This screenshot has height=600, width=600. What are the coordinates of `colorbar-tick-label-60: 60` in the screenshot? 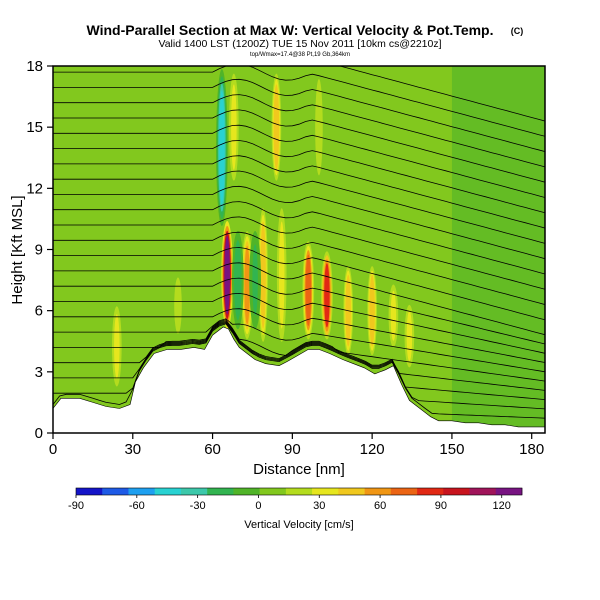 It's located at (380, 506).